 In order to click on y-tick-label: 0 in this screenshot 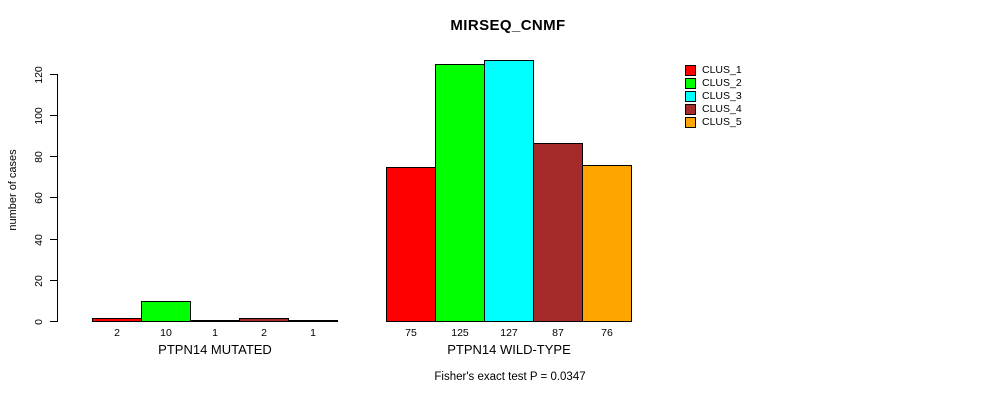, I will do `click(39, 321)`.